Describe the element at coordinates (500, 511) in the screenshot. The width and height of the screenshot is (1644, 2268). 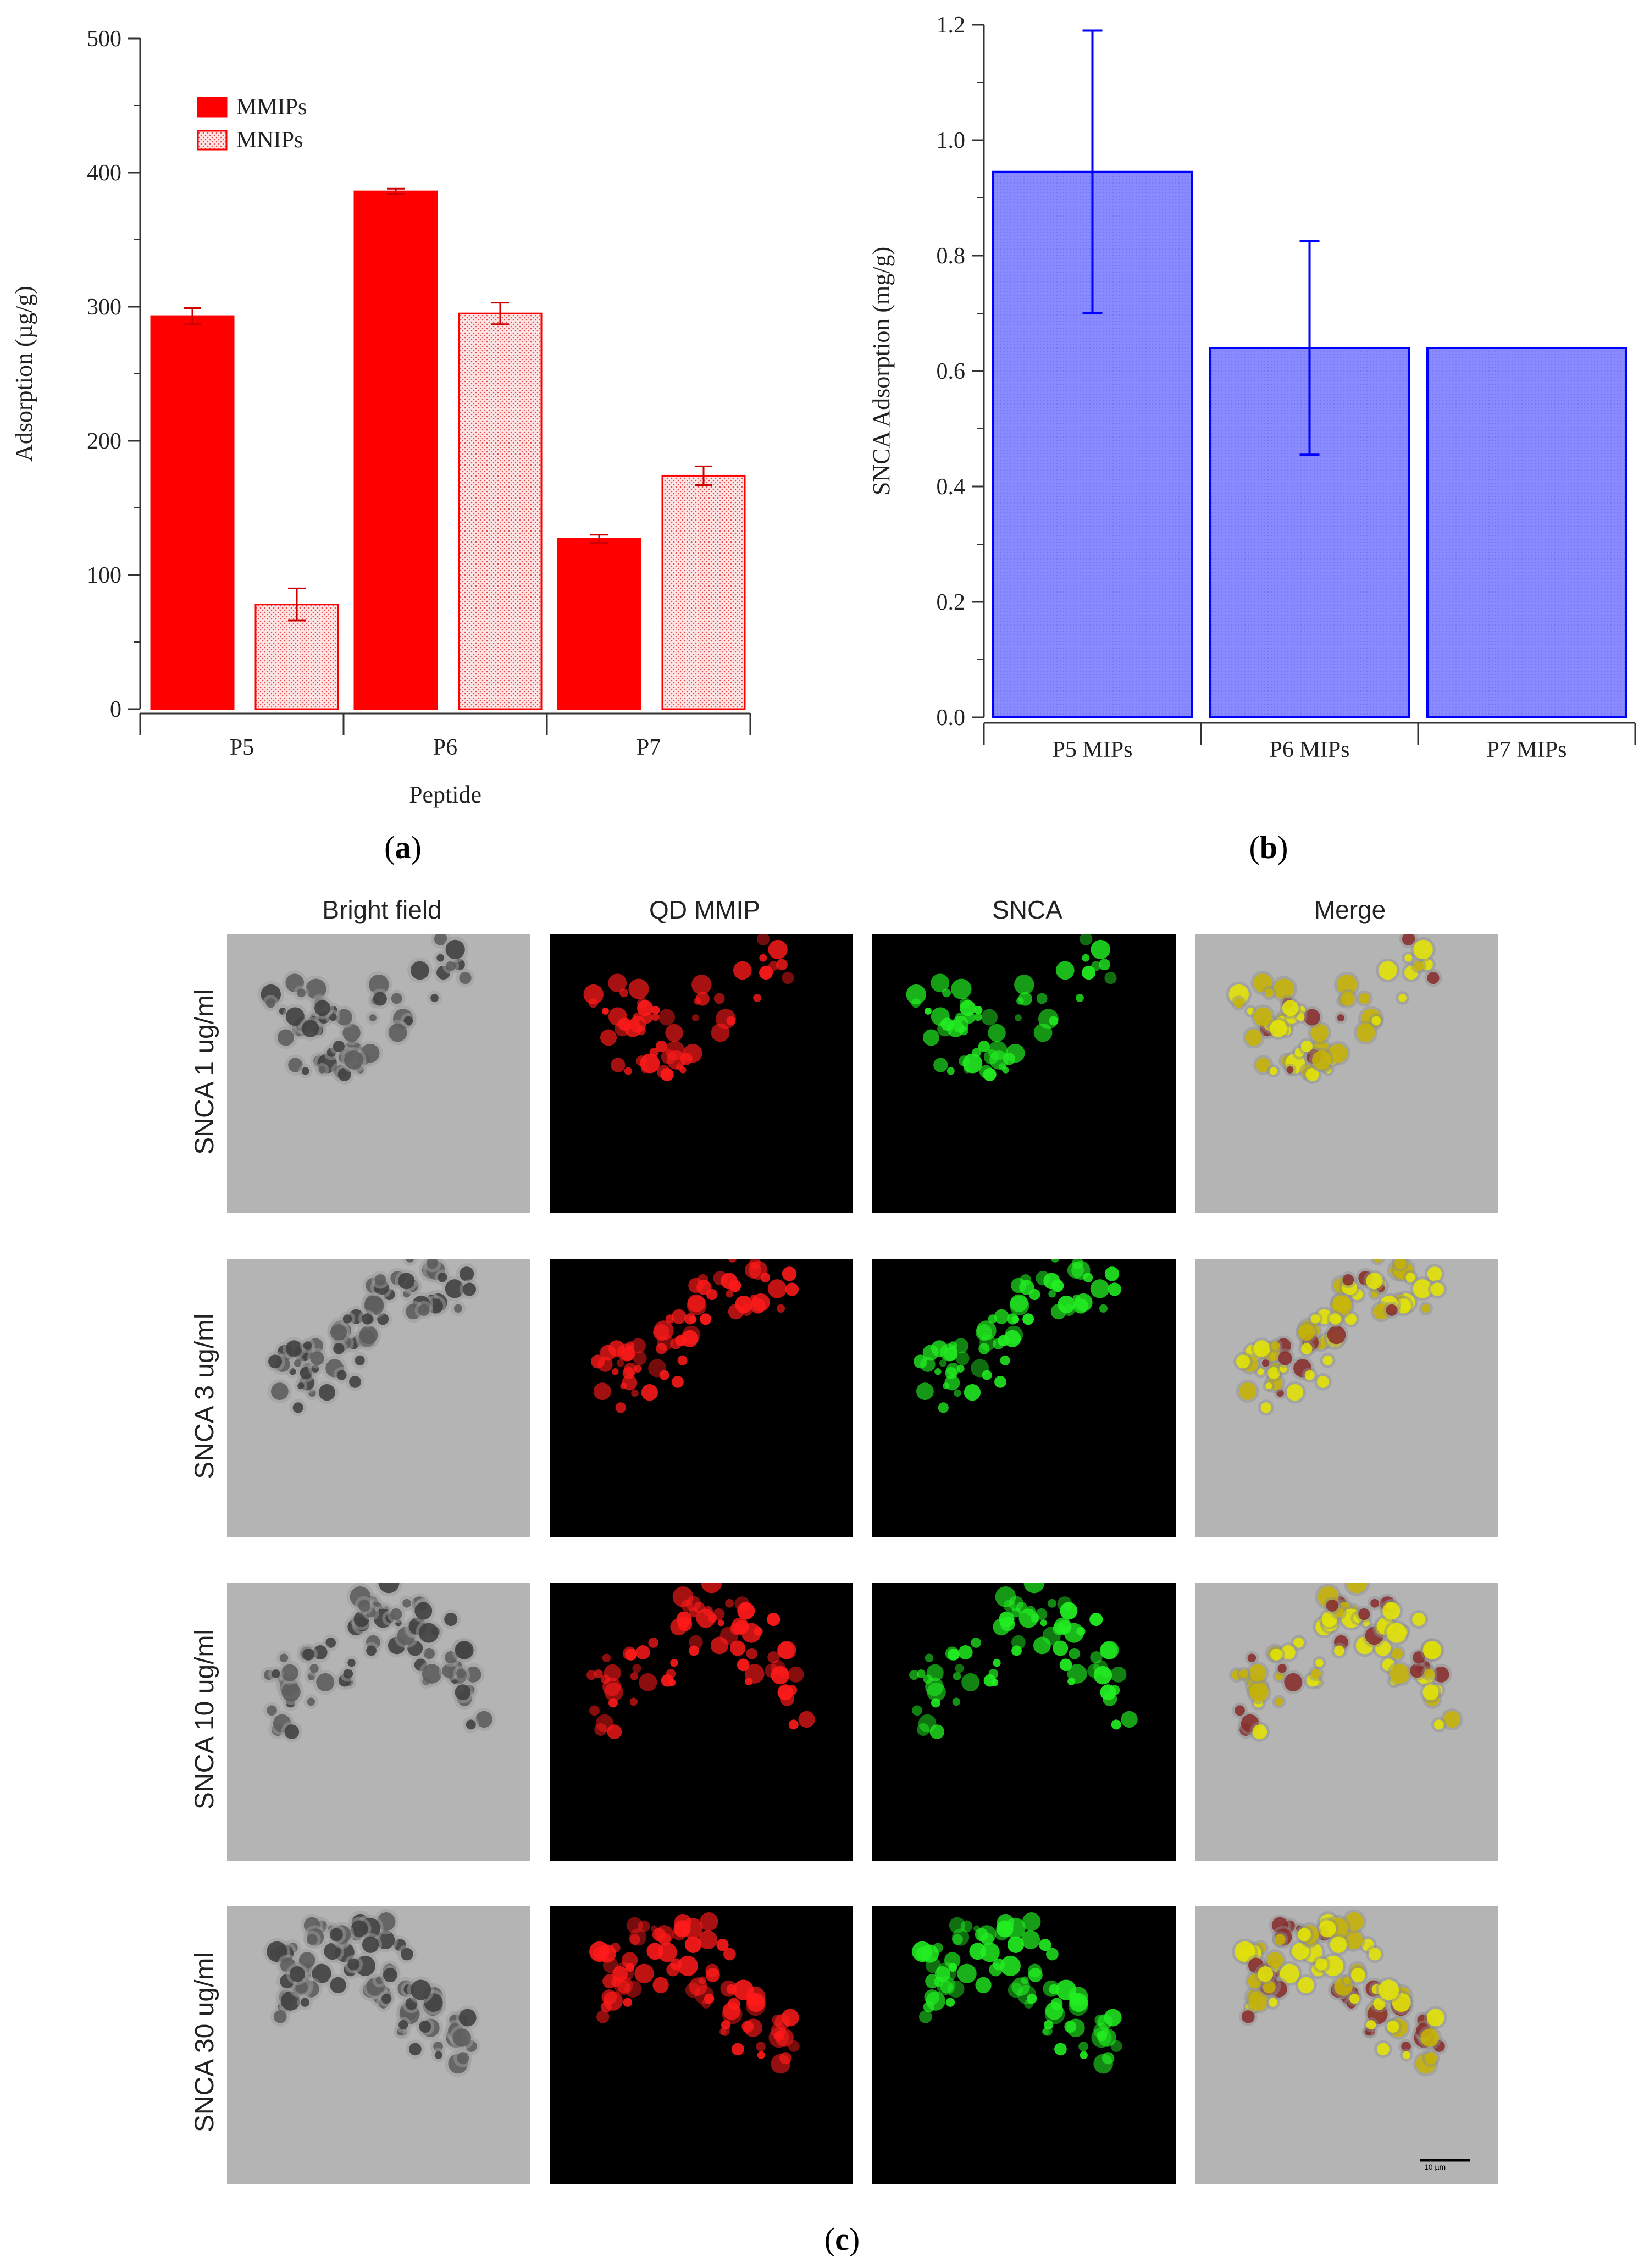
I see `bar-mnips-p6` at that location.